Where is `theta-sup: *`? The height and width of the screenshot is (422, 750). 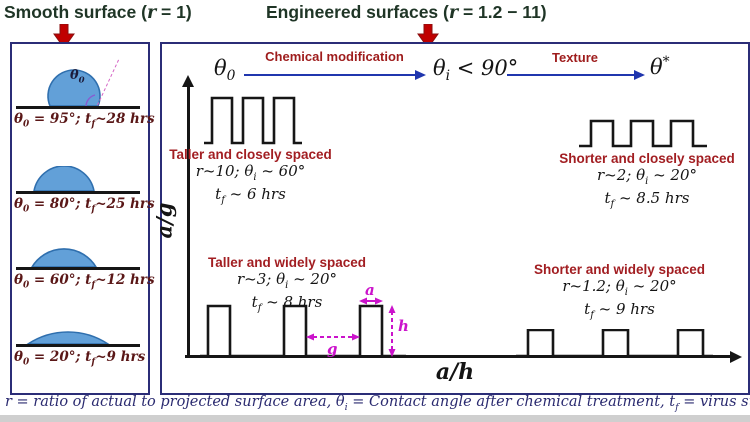 theta-sup: * is located at coordinates (666, 62).